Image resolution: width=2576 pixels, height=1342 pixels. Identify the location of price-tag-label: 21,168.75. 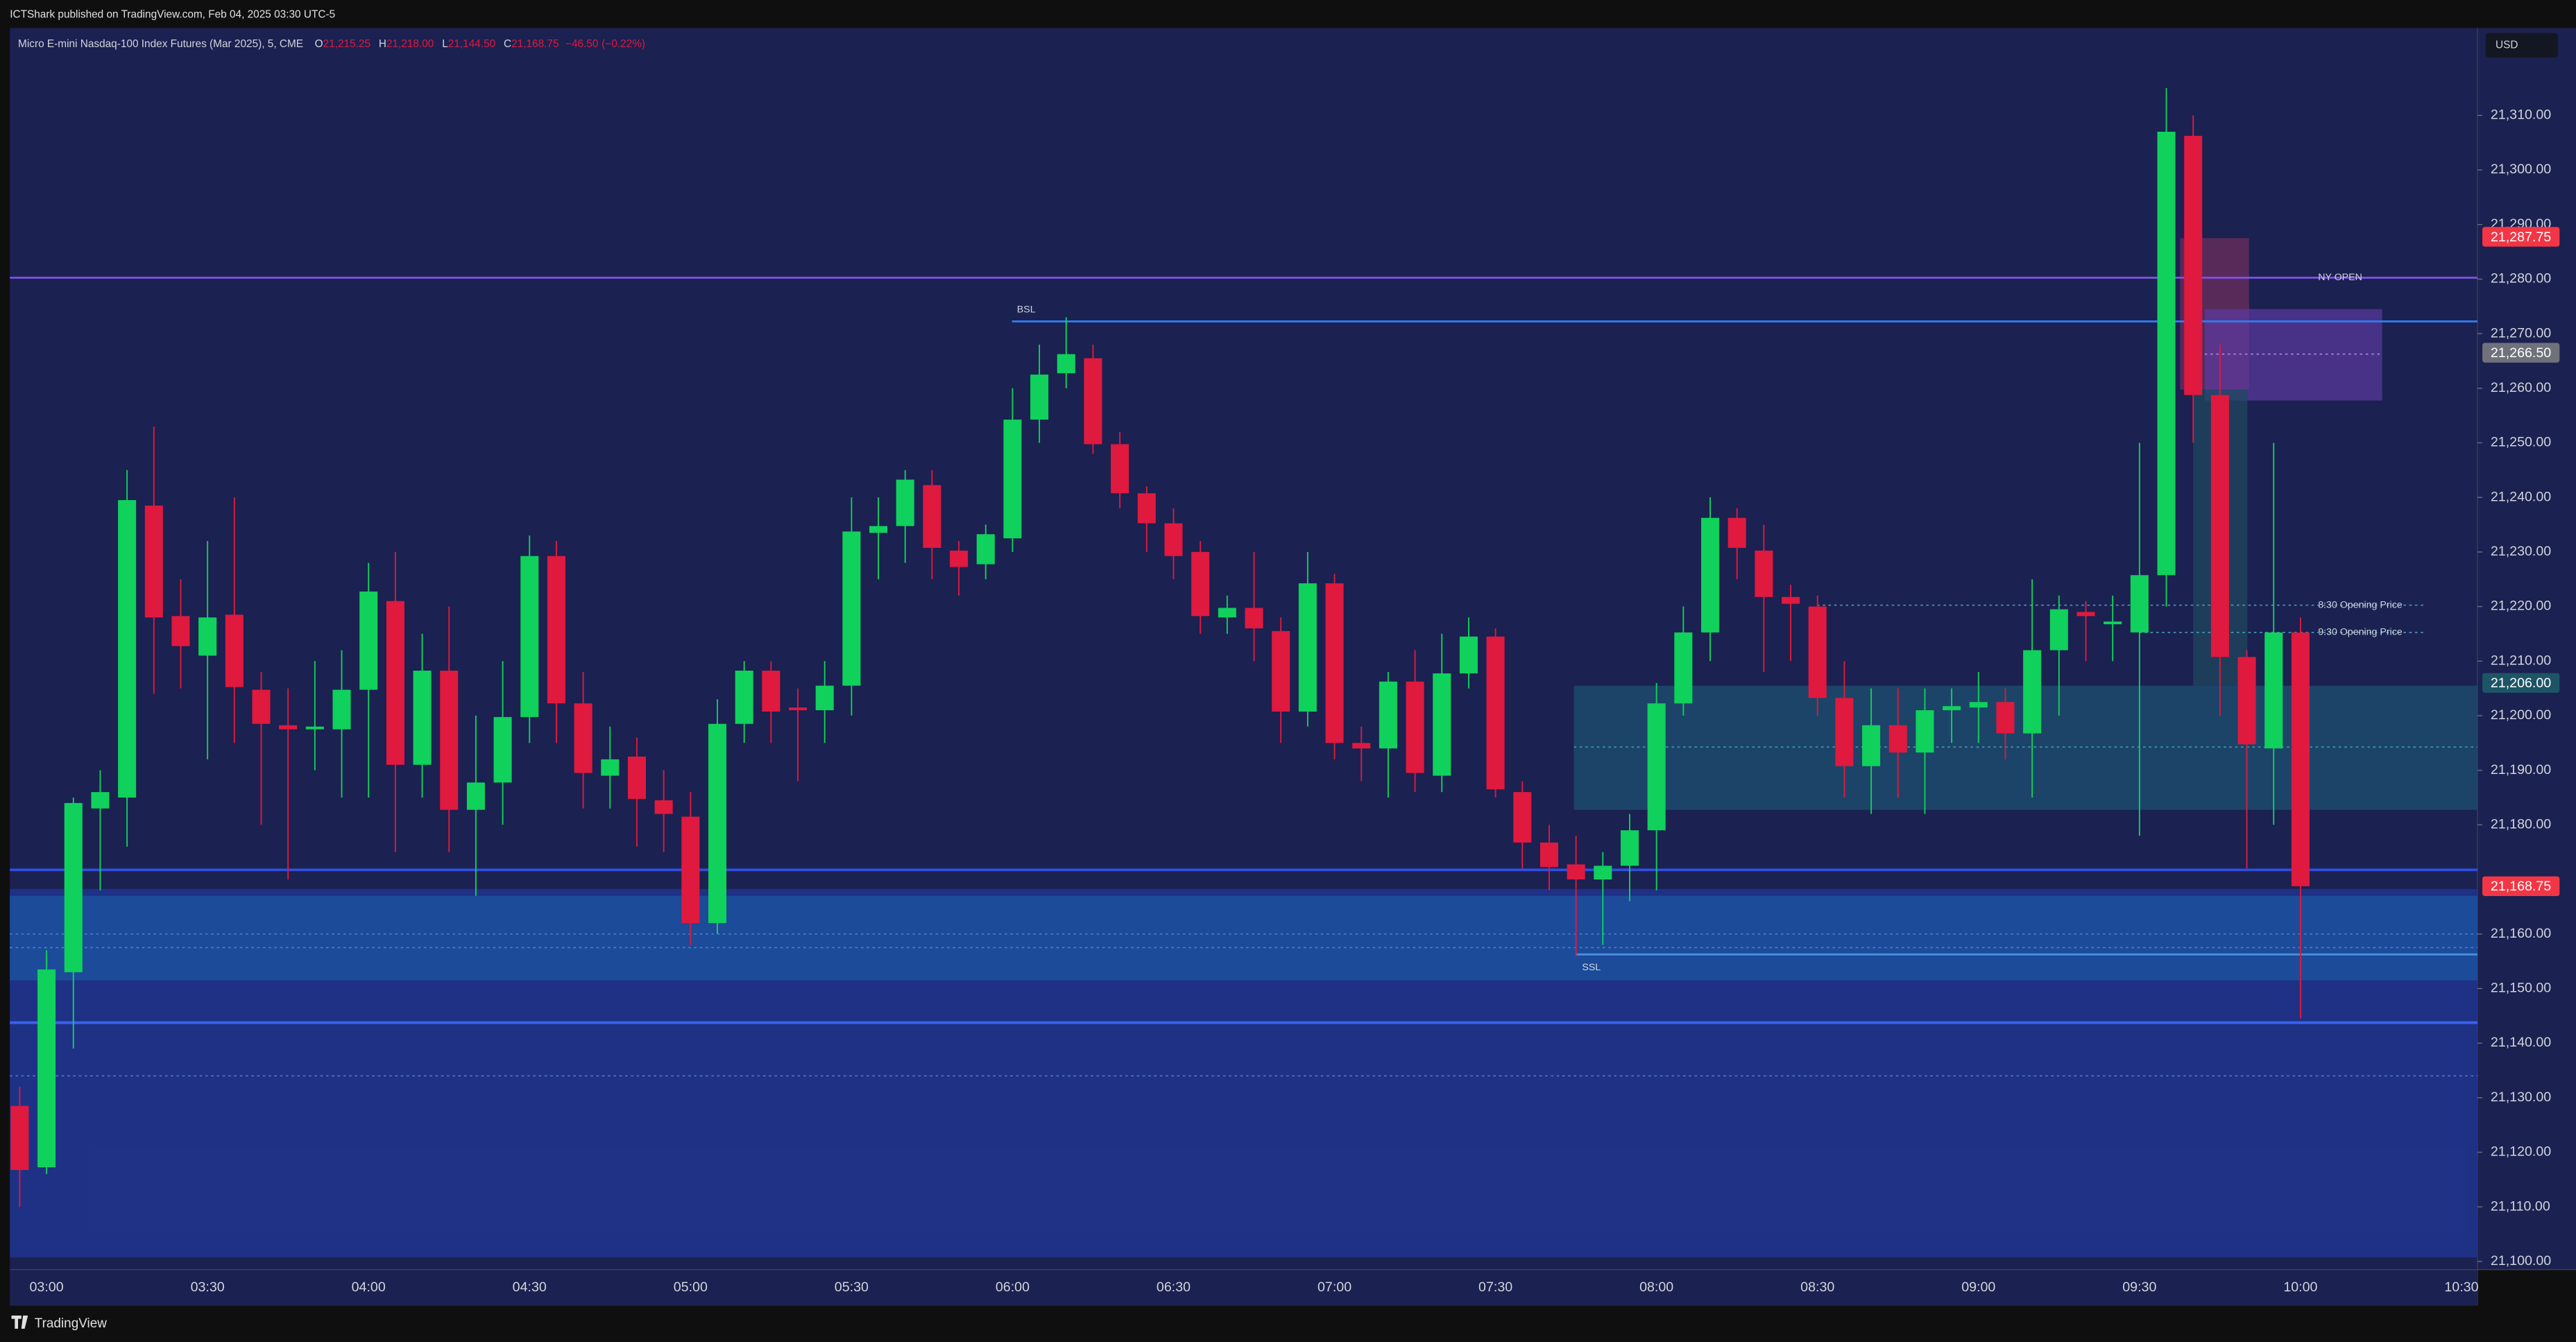
(2521, 886).